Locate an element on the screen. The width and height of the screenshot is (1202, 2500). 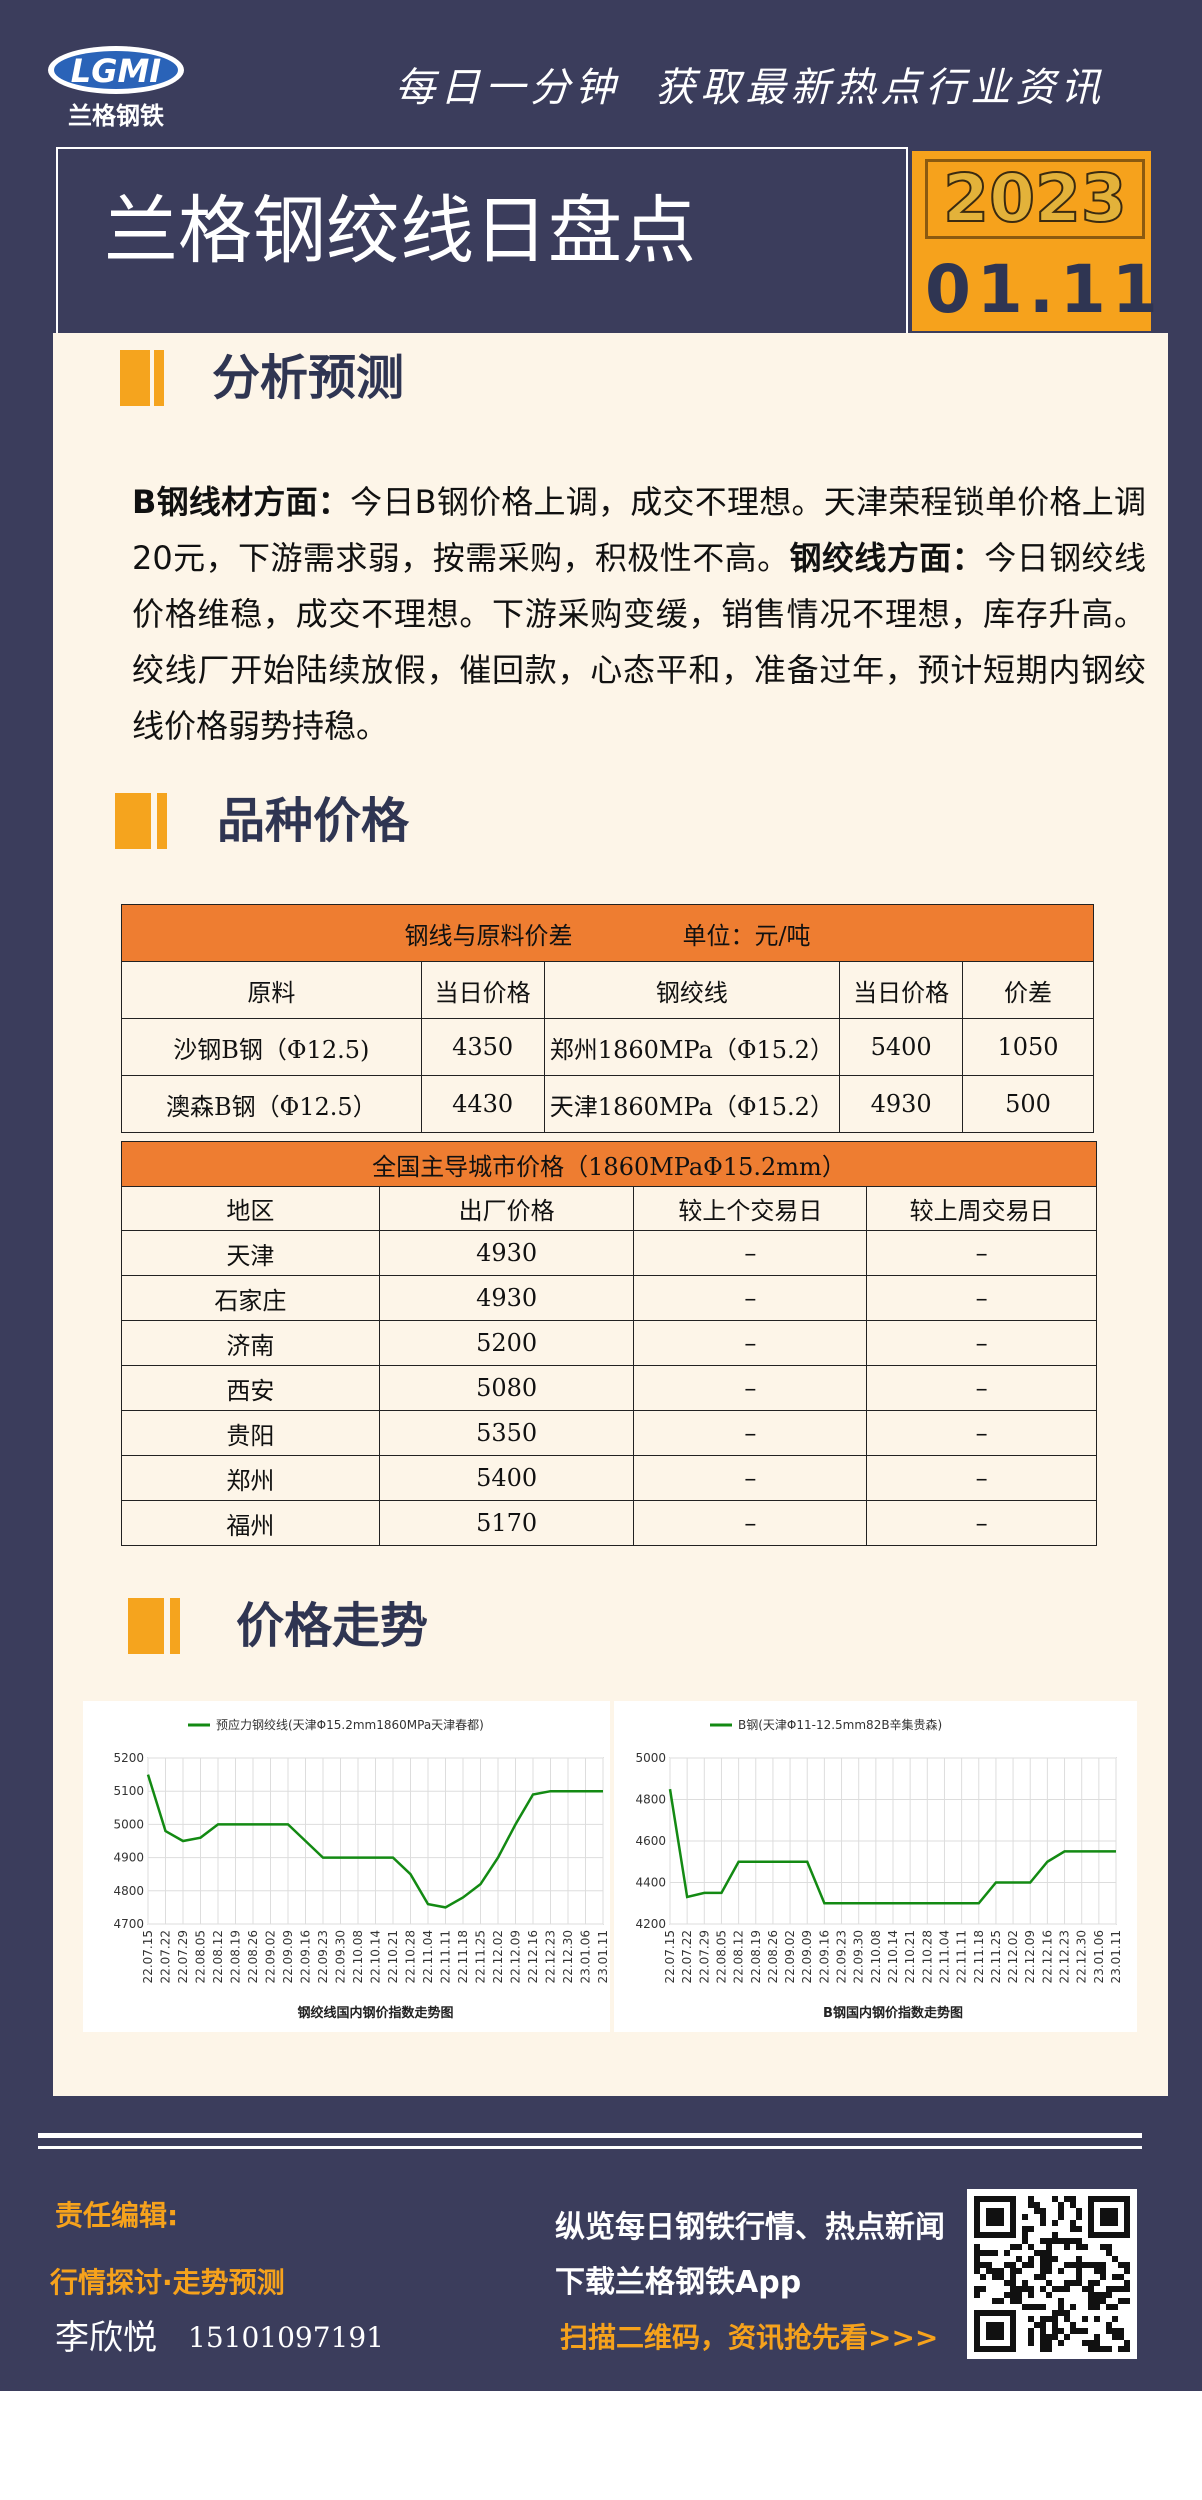
table-row: 郑州 5400– – is located at coordinates (609, 1478).